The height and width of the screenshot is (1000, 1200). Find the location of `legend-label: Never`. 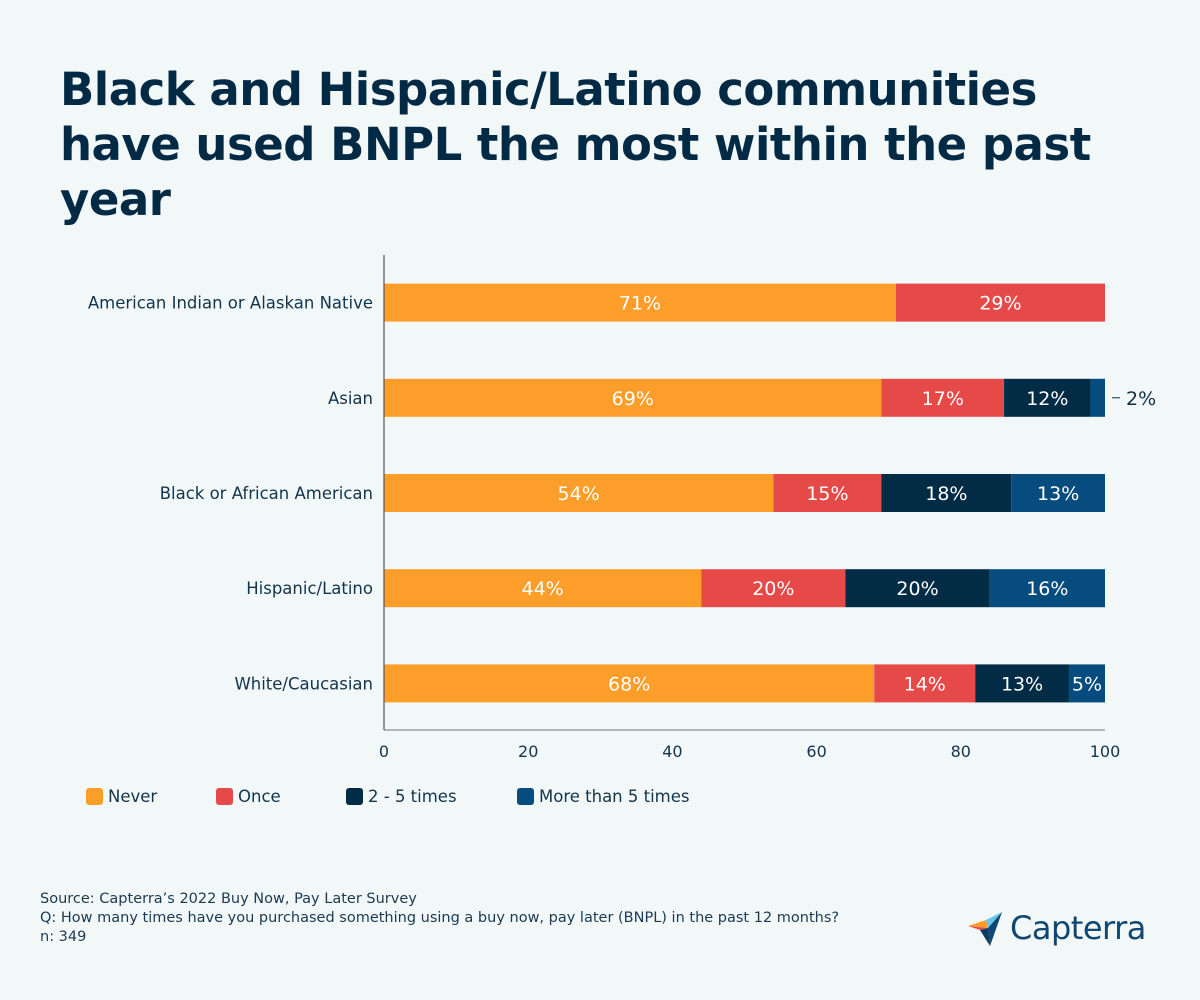

legend-label: Never is located at coordinates (133, 796).